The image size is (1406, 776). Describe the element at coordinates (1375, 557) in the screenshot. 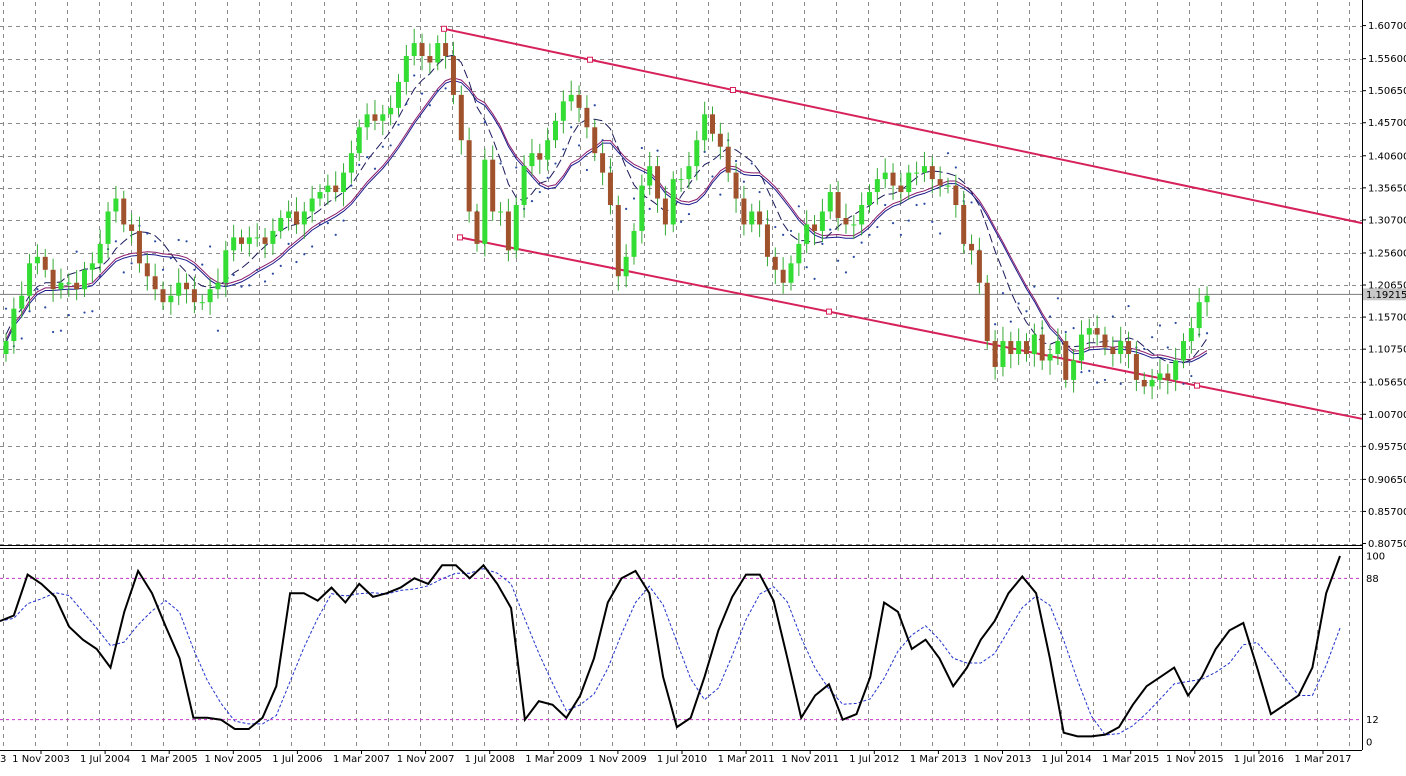

I see `stoch-tick-label: 100` at that location.